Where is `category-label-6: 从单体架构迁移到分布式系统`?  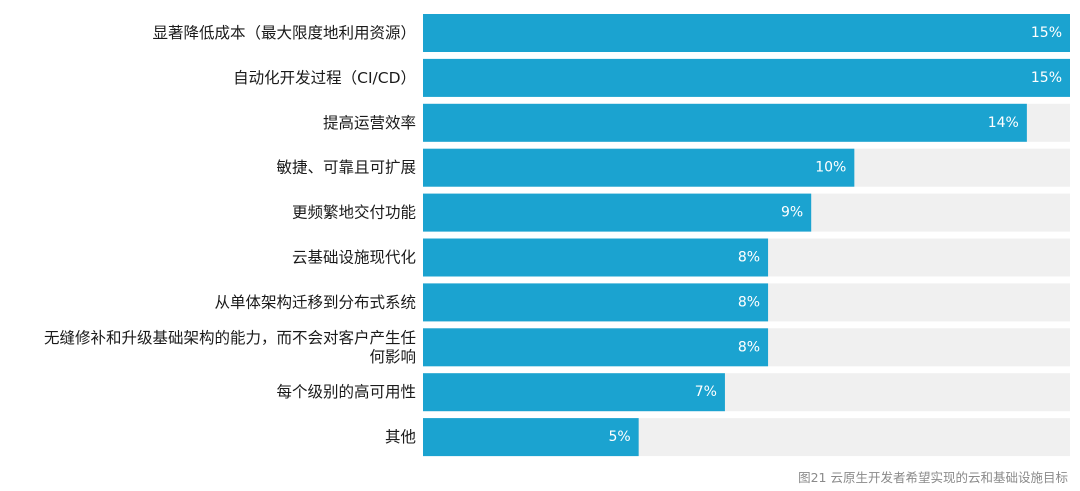
category-label-6: 从单体架构迁移到分布式系统 is located at coordinates (315, 302).